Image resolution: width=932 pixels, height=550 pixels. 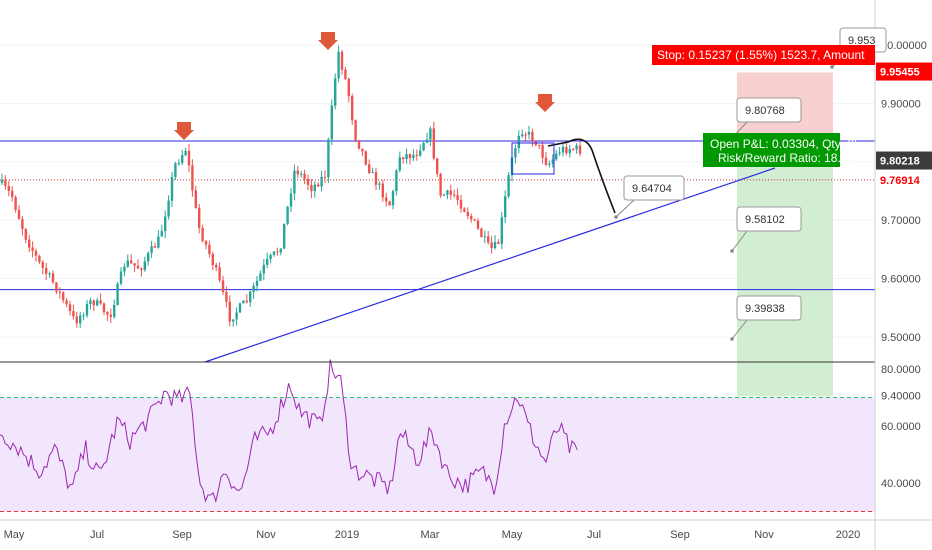 What do you see at coordinates (680, 535) in the screenshot?
I see `time-tick-label: Sep` at bounding box center [680, 535].